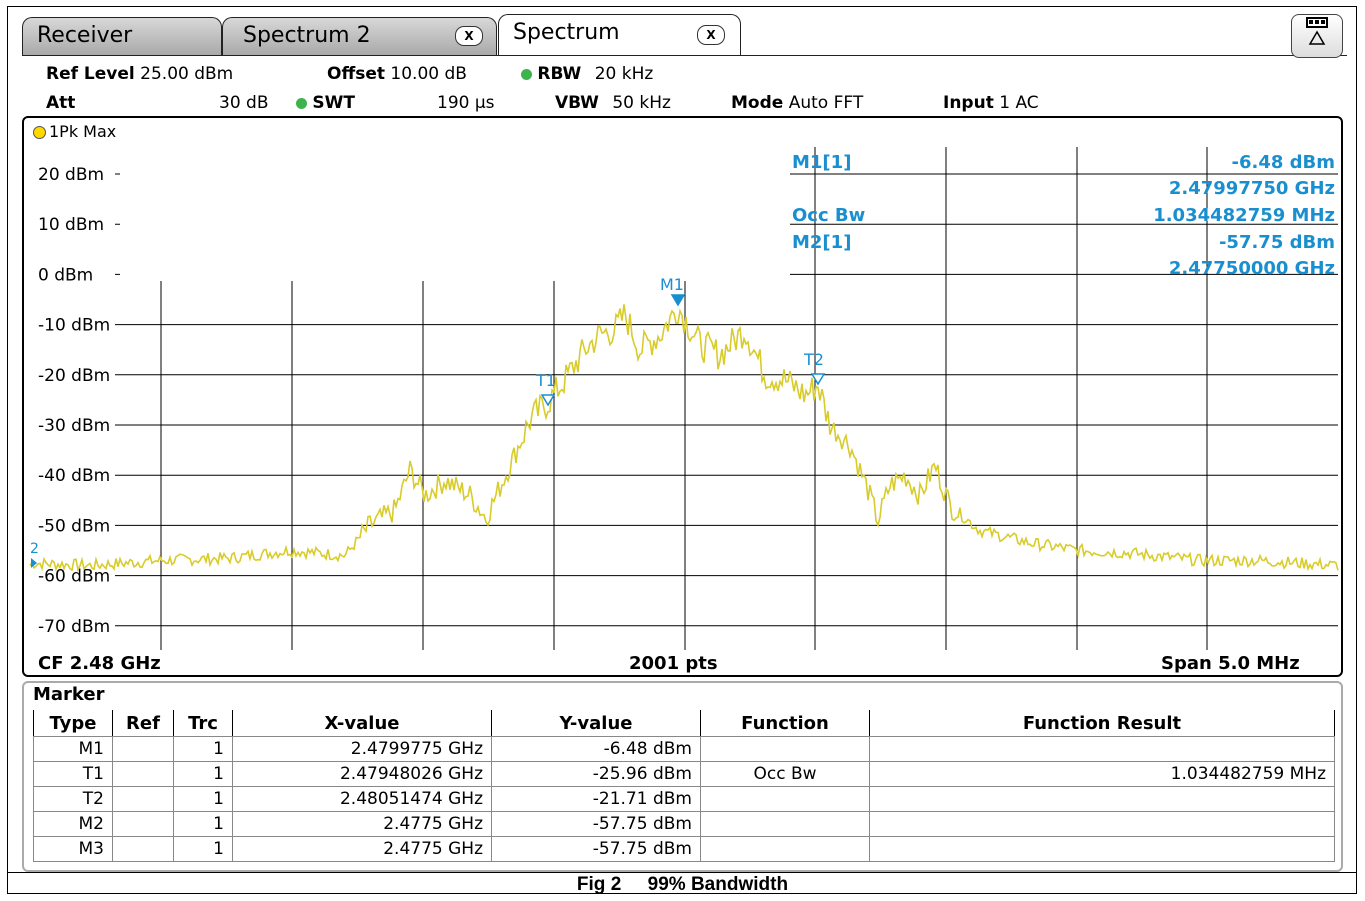  What do you see at coordinates (678, 300) in the screenshot?
I see `marker-m1-glyph` at bounding box center [678, 300].